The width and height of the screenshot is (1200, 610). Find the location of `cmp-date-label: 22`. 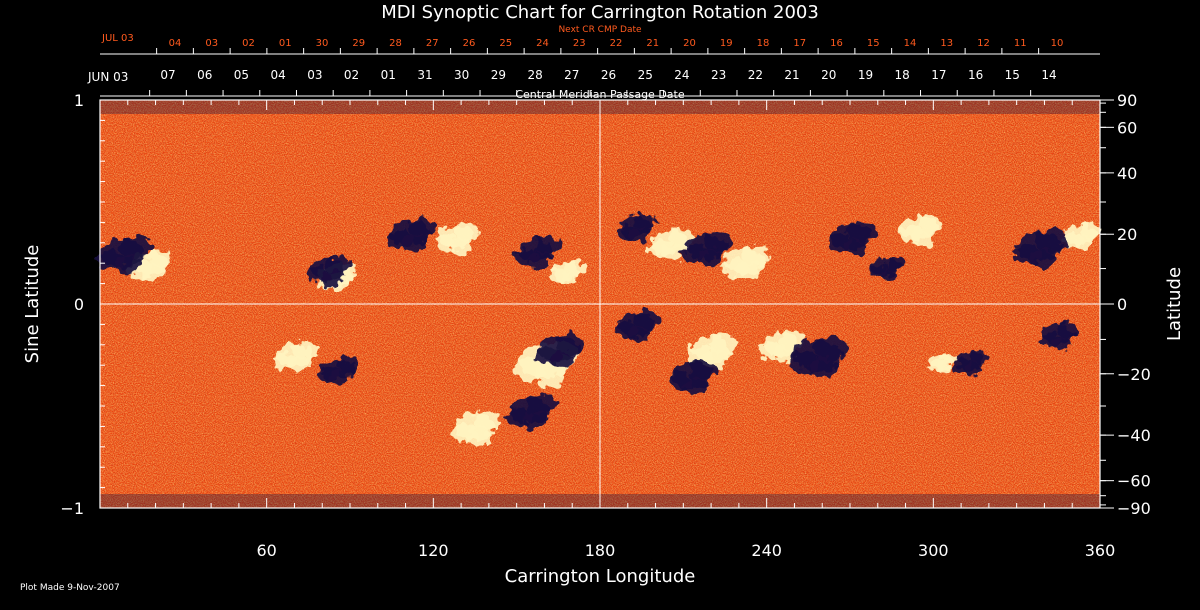

cmp-date-label: 22 is located at coordinates (755, 75).